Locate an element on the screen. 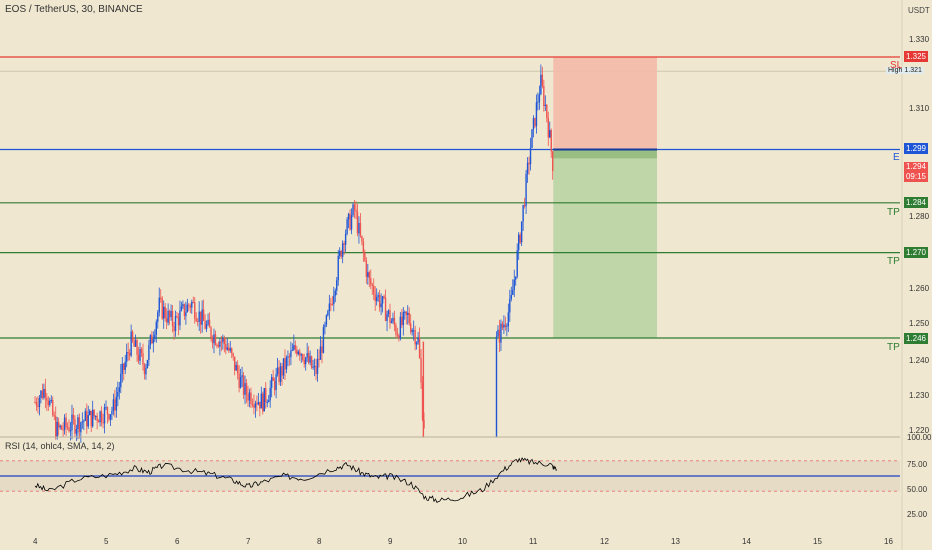 This screenshot has width=932, height=550. rsi-indicator-label: RSI (14, ohlc4, SMA, 14, 2) is located at coordinates (60, 446).